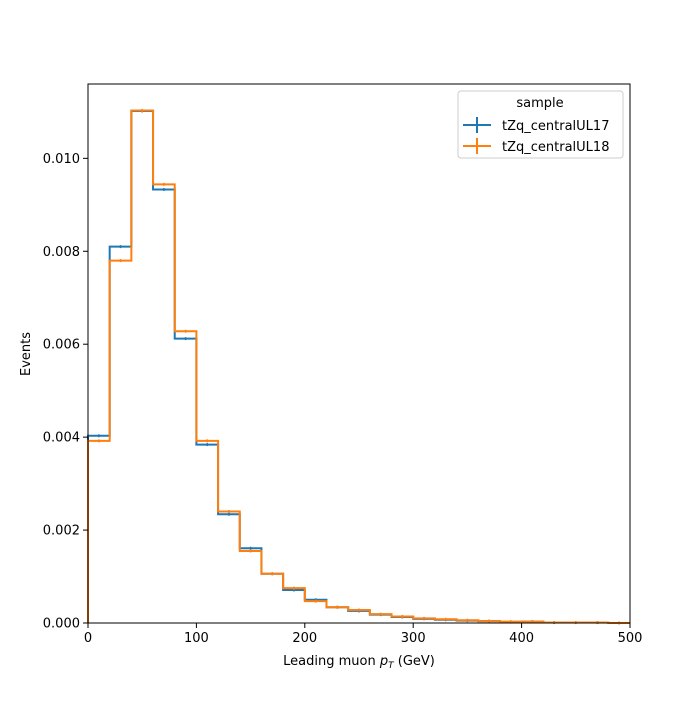  I want to click on x-tick-label: 400, so click(521, 638).